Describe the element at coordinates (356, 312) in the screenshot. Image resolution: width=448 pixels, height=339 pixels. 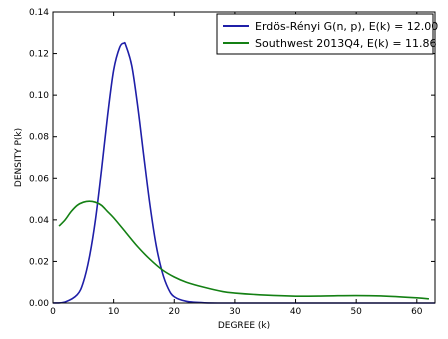
I see `x-tick-label: 50` at that location.